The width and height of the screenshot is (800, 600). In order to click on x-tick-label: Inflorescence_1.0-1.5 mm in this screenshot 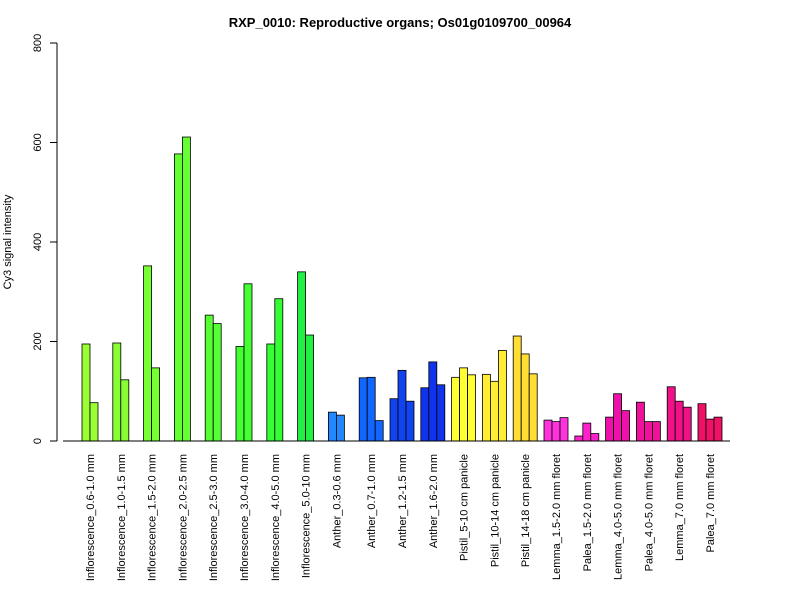, I will do `click(122, 517)`.